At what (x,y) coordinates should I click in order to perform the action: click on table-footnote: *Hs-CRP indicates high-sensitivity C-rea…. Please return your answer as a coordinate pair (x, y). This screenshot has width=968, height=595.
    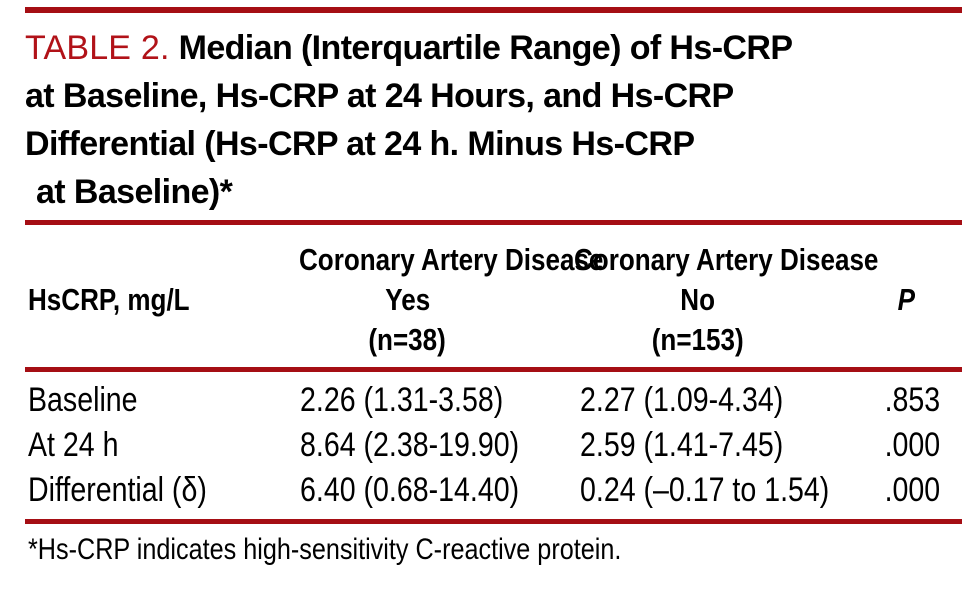
    Looking at the image, I should click on (325, 549).